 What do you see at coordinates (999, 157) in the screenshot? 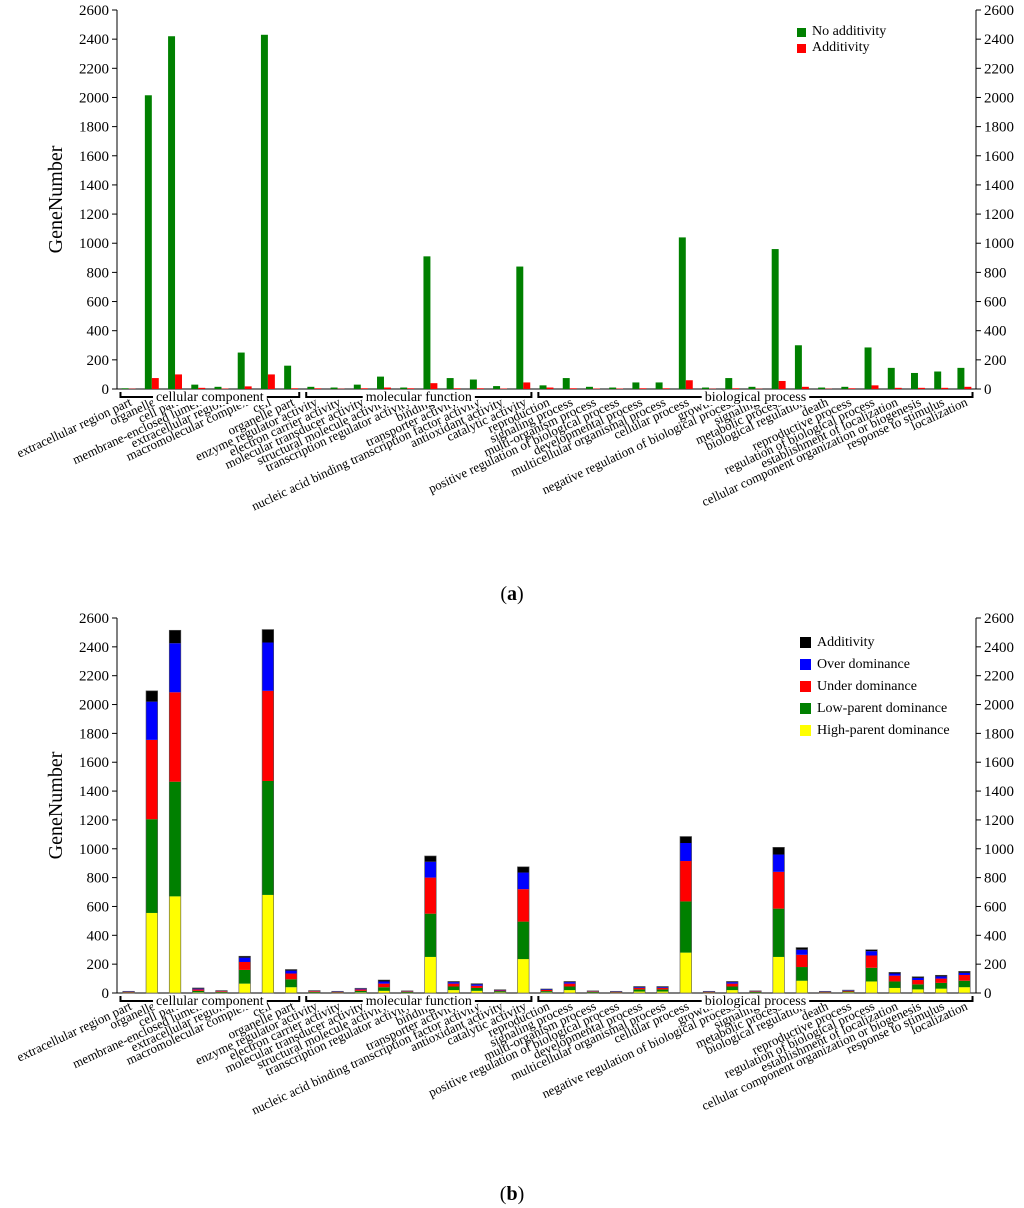
I see `right-y-tick-label: 1600` at bounding box center [999, 157].